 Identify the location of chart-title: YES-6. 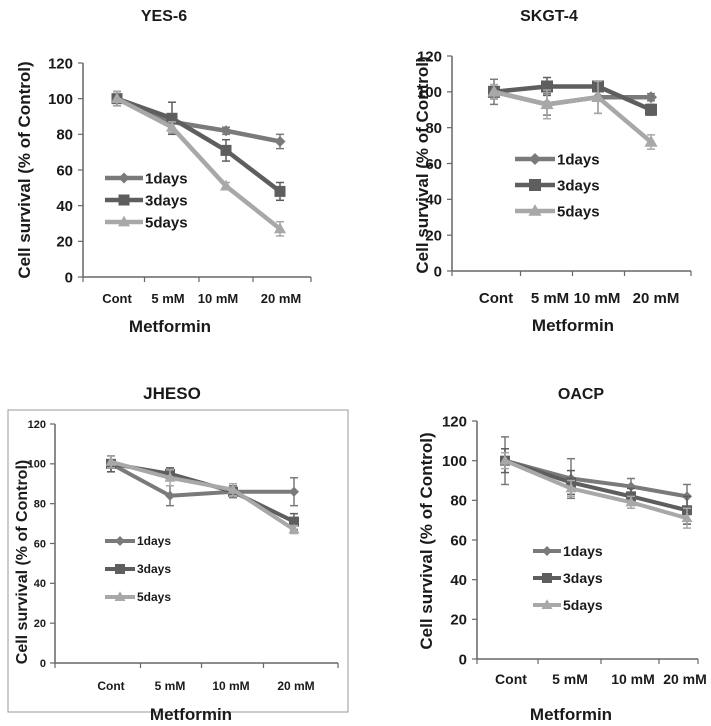
(164, 16).